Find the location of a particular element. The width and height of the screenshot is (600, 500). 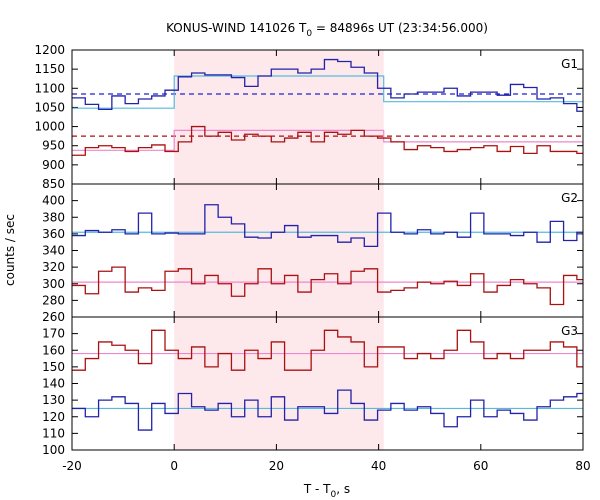

y-tick-label: 900 is located at coordinates (53, 165).